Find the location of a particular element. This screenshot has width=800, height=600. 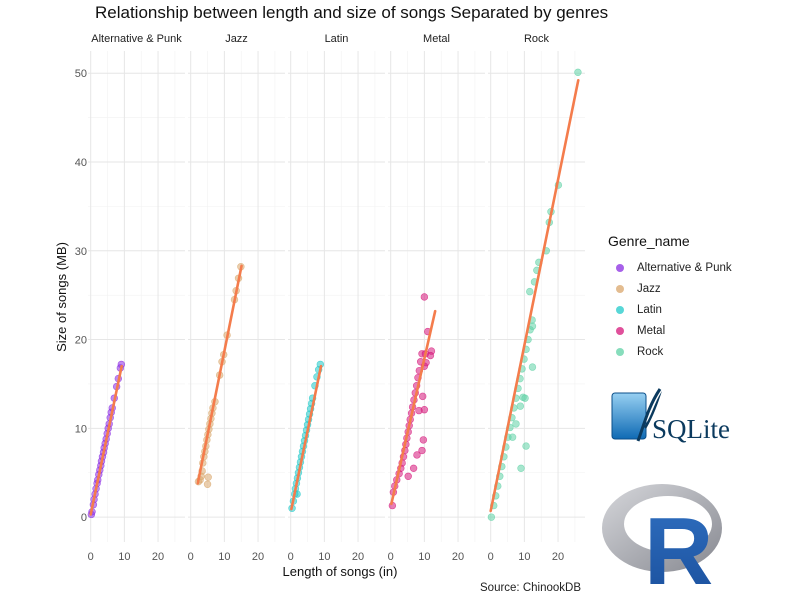

sqlite-logo: SQLite is located at coordinates (678, 418).